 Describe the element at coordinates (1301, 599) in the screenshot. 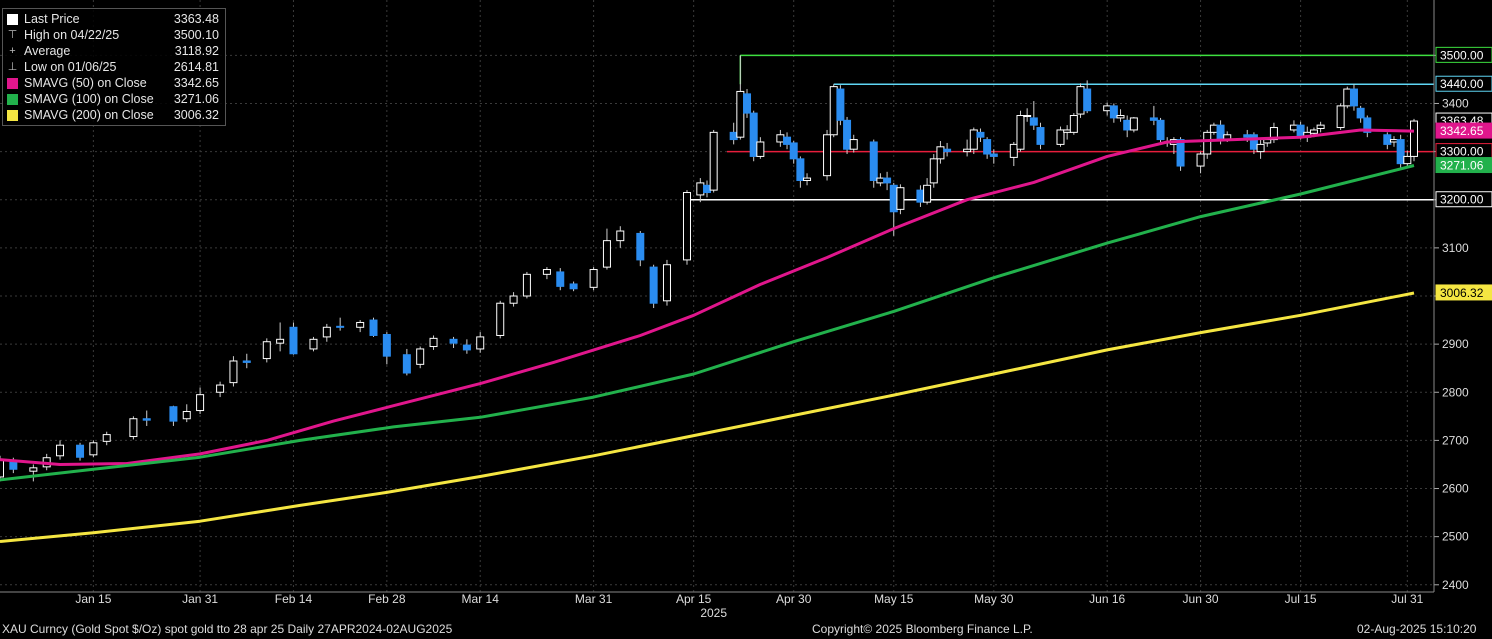

I see `x-tick-label: Jul 15` at that location.